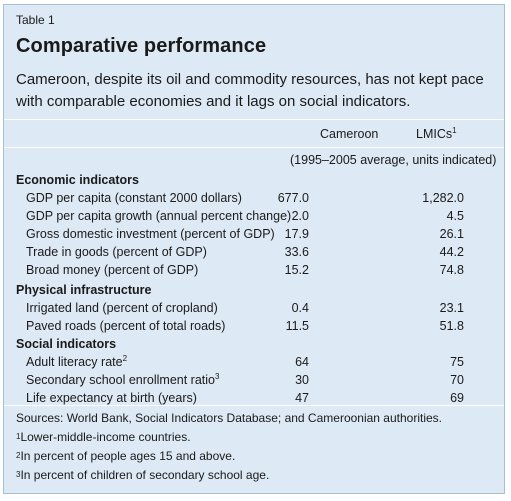  I want to click on indicator-label: Paved roads (percent of total roads), so click(125, 326).